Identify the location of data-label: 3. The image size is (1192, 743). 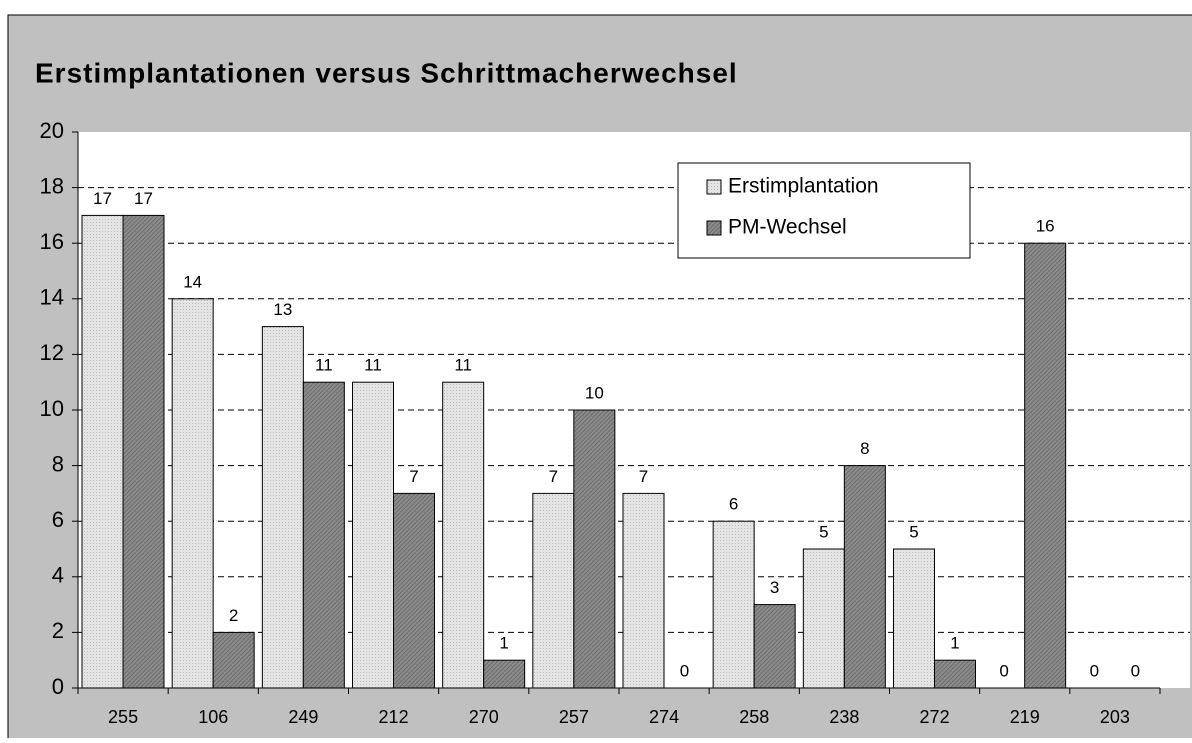
(774, 587).